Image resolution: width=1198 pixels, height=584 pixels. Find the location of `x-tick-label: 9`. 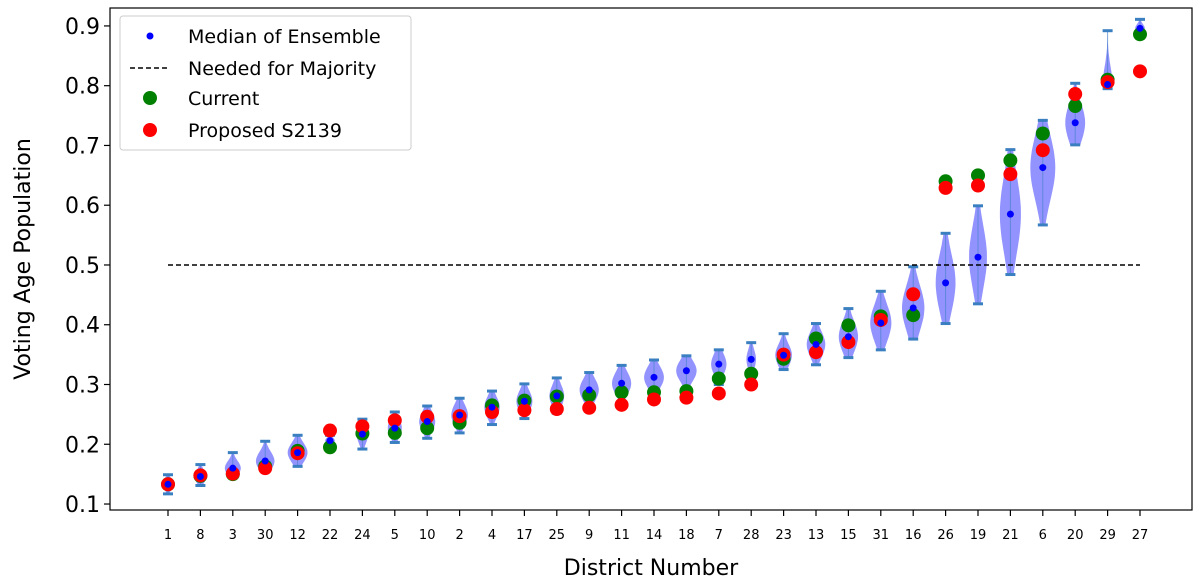

x-tick-label: 9 is located at coordinates (589, 535).